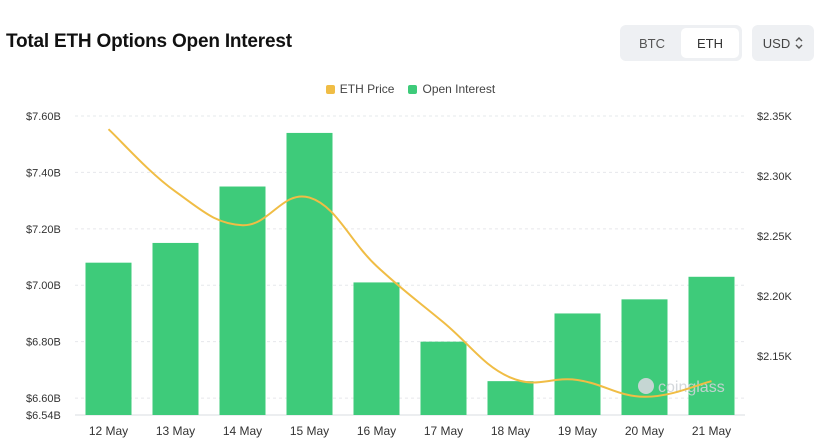  Describe the element at coordinates (775, 297) in the screenshot. I see `y-right-tick-label: $2.20K` at that location.